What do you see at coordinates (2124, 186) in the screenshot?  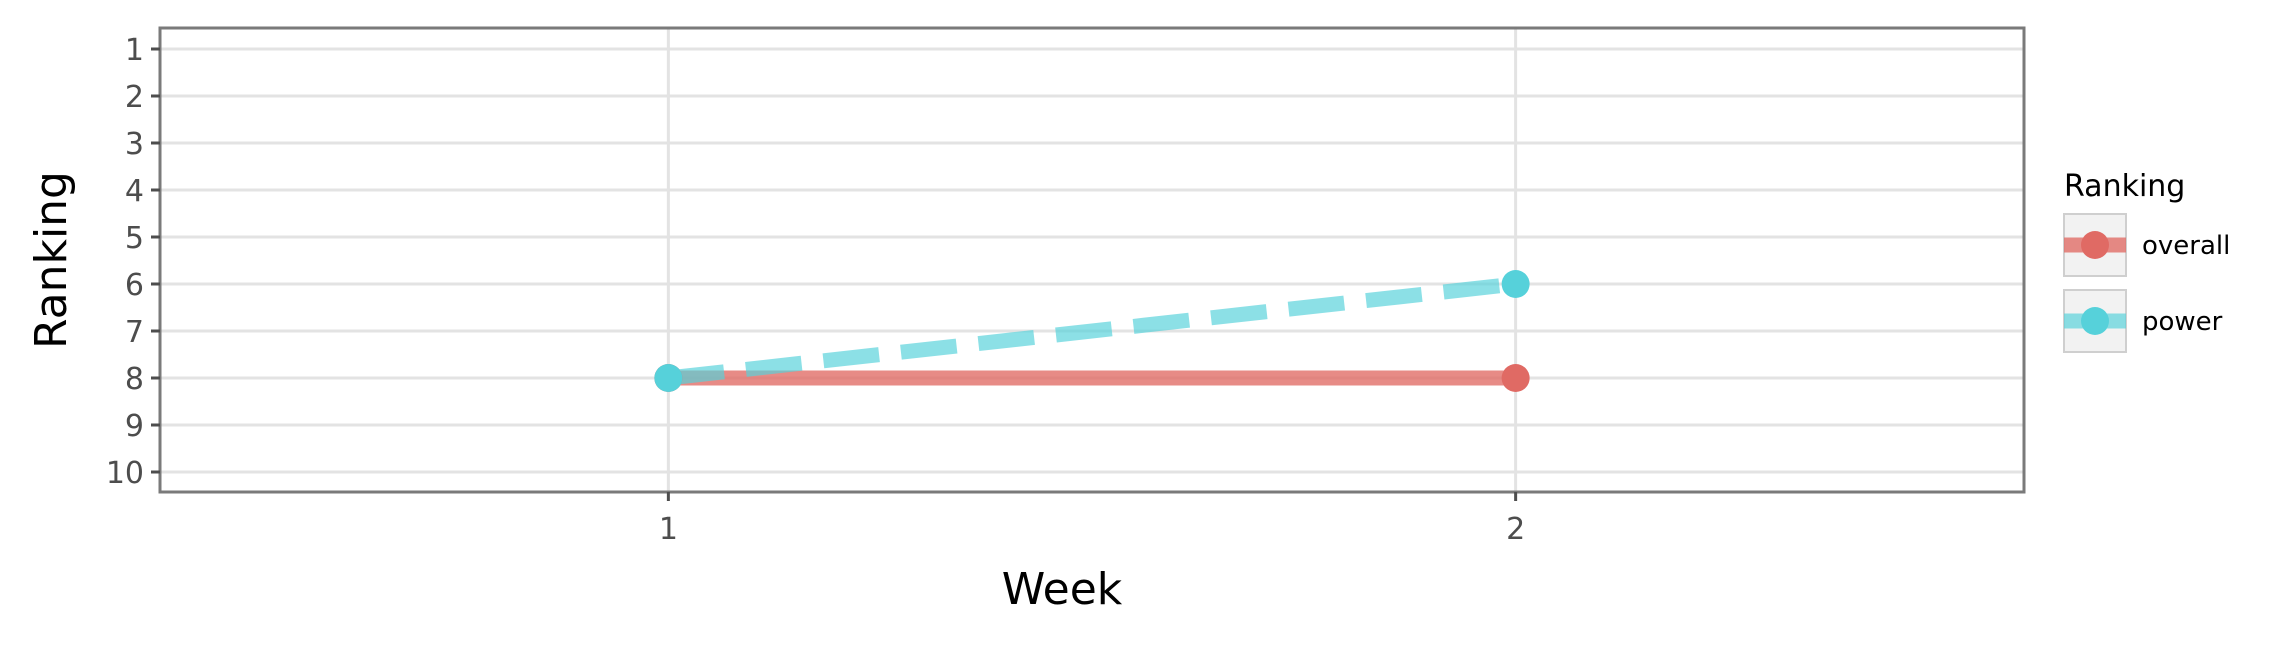 I see `legend-title: Ranking` at bounding box center [2124, 186].